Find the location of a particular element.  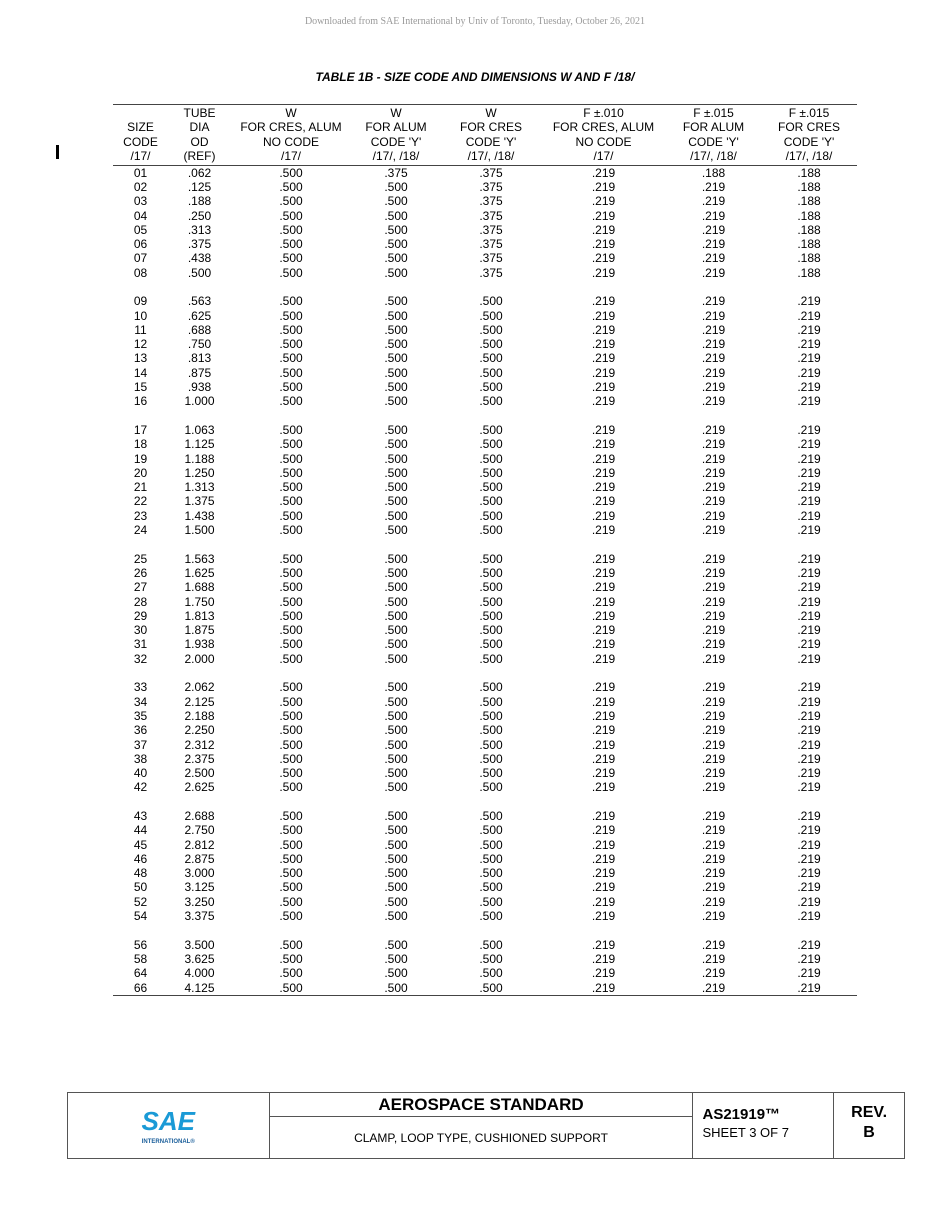

table-row: 46 2.875 .500 .500 .500 .219 .219 .219 is located at coordinates (485, 859).